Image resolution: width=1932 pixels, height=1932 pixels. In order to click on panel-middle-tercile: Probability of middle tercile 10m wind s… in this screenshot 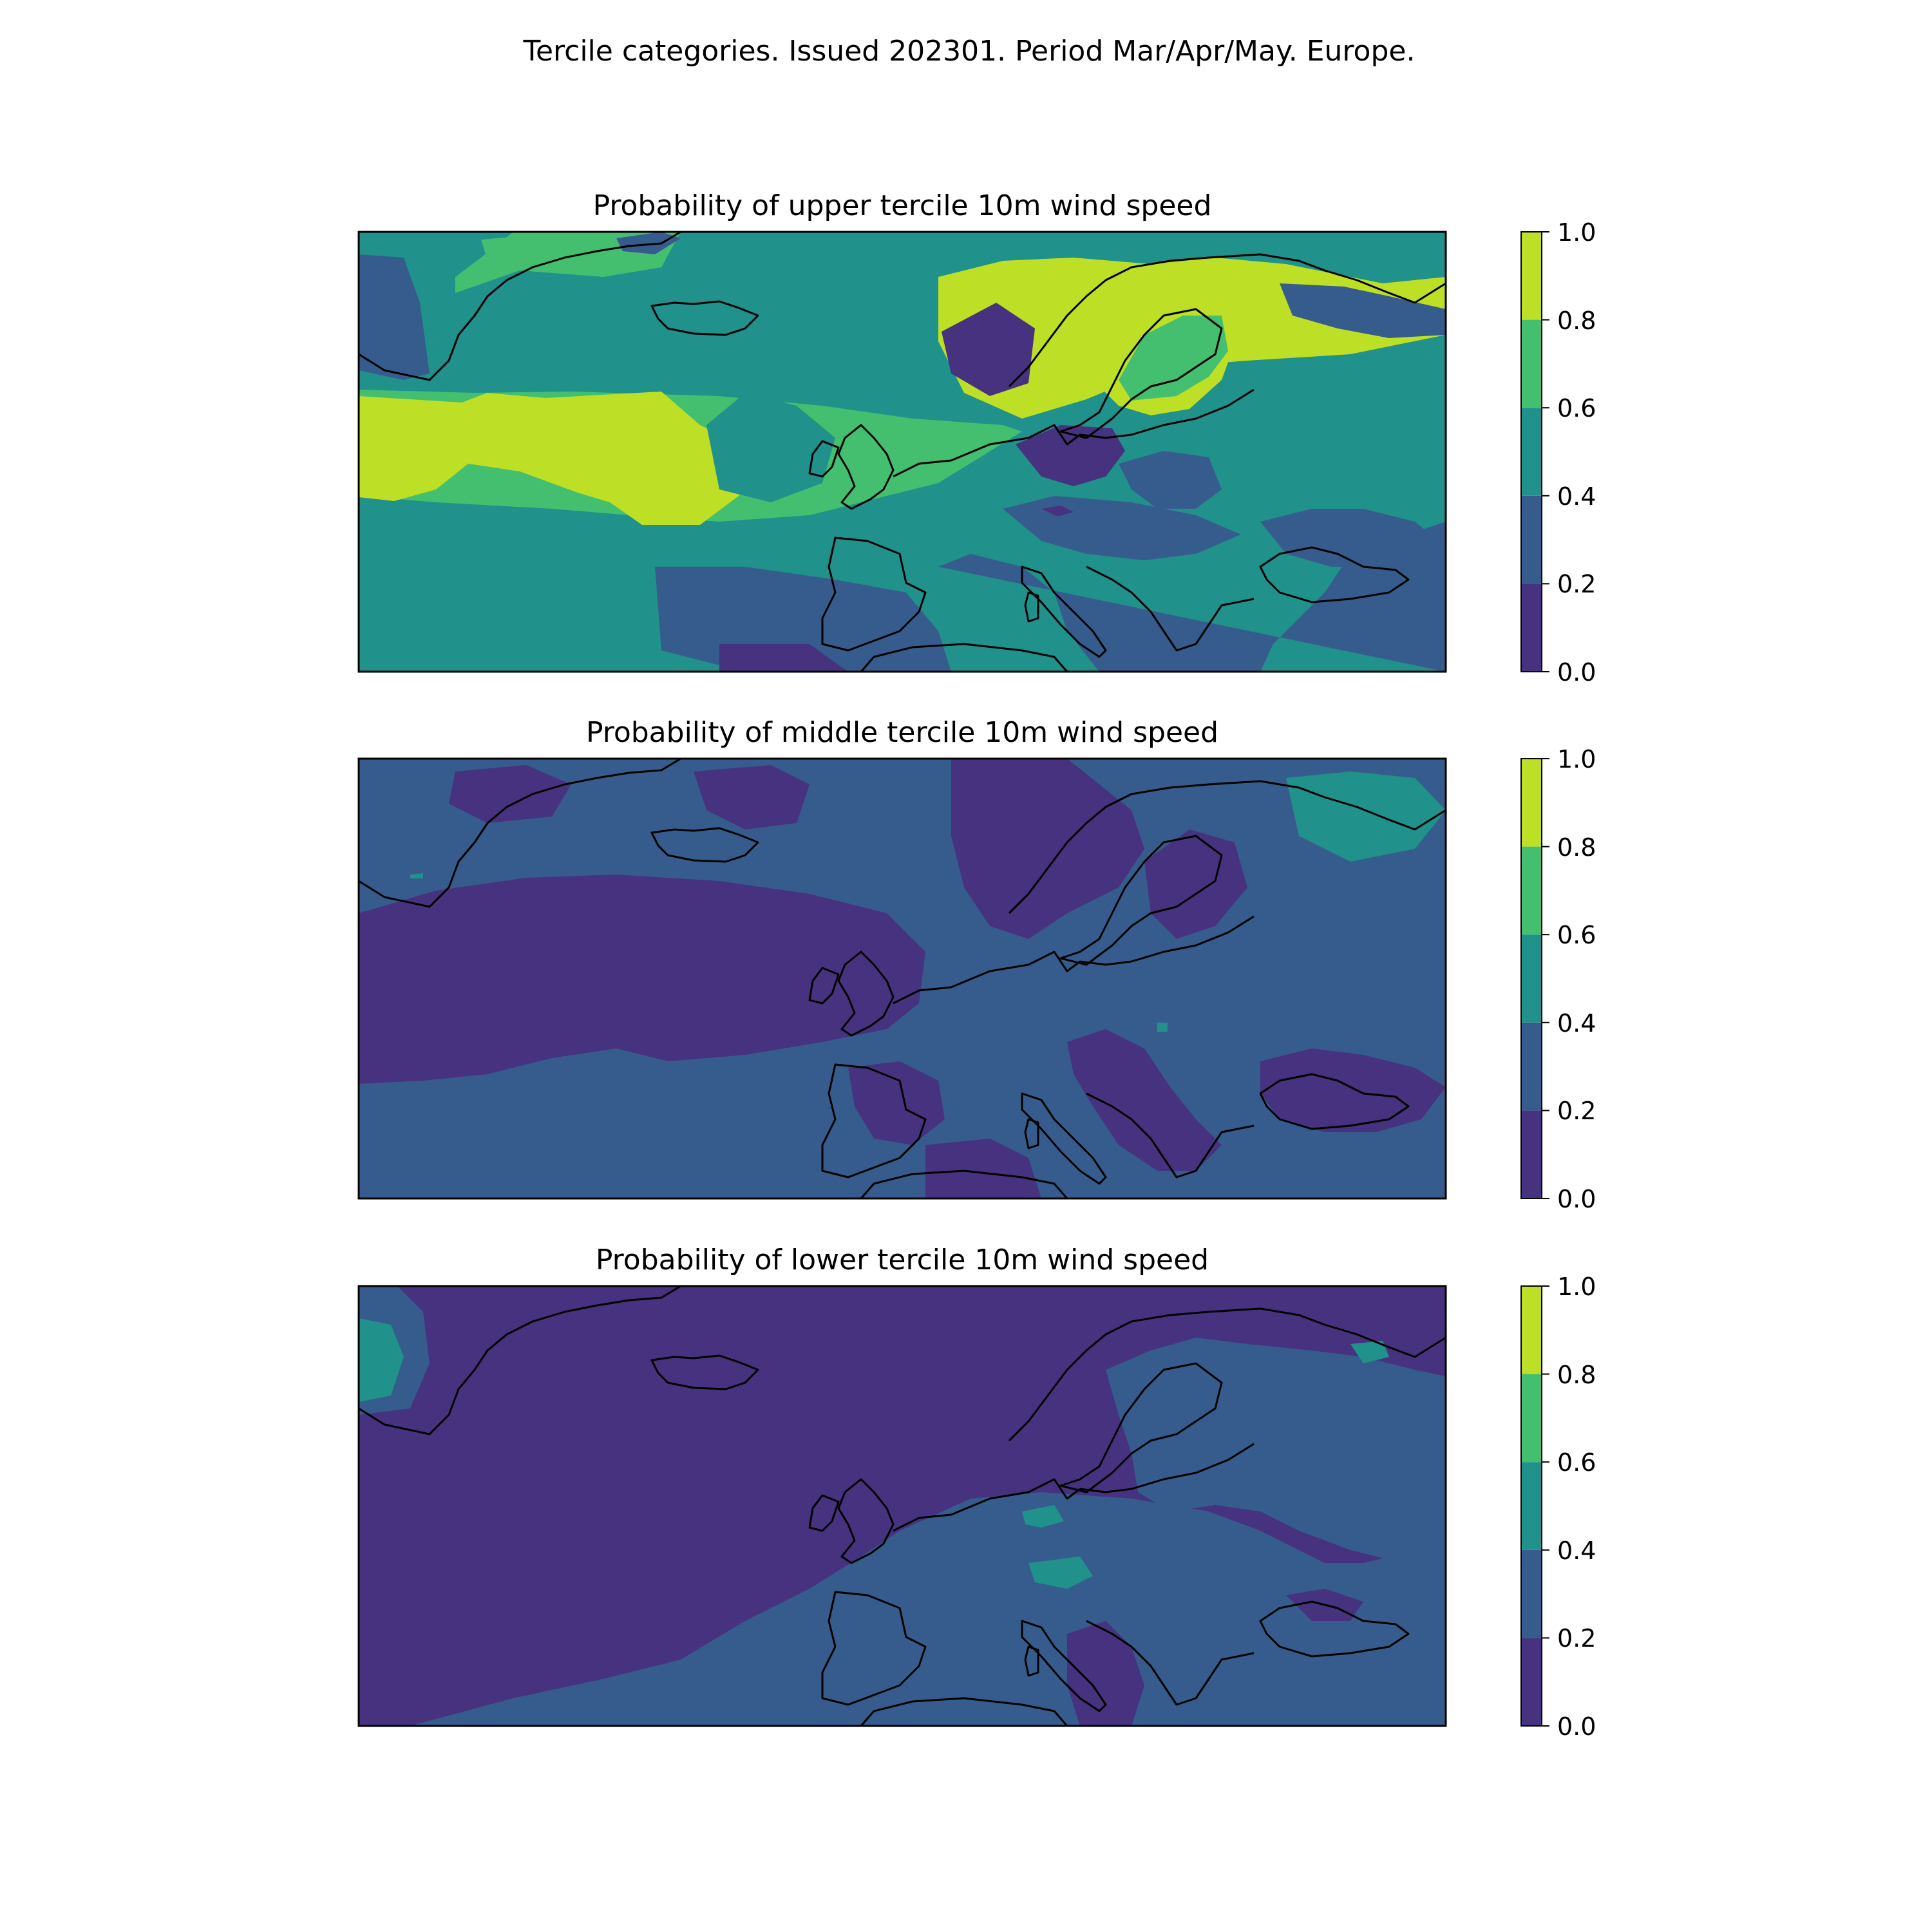, I will do `click(902, 958)`.